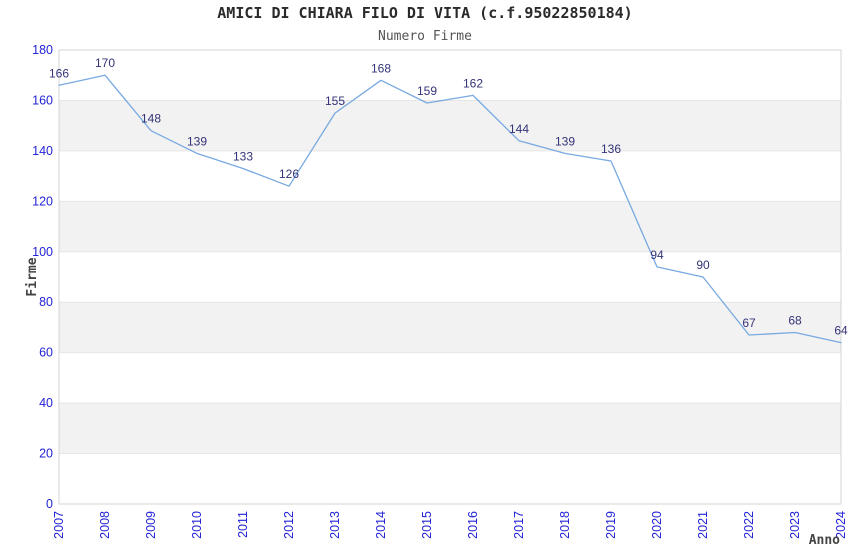  What do you see at coordinates (335, 525) in the screenshot?
I see `x-tick-label: 2013` at bounding box center [335, 525].